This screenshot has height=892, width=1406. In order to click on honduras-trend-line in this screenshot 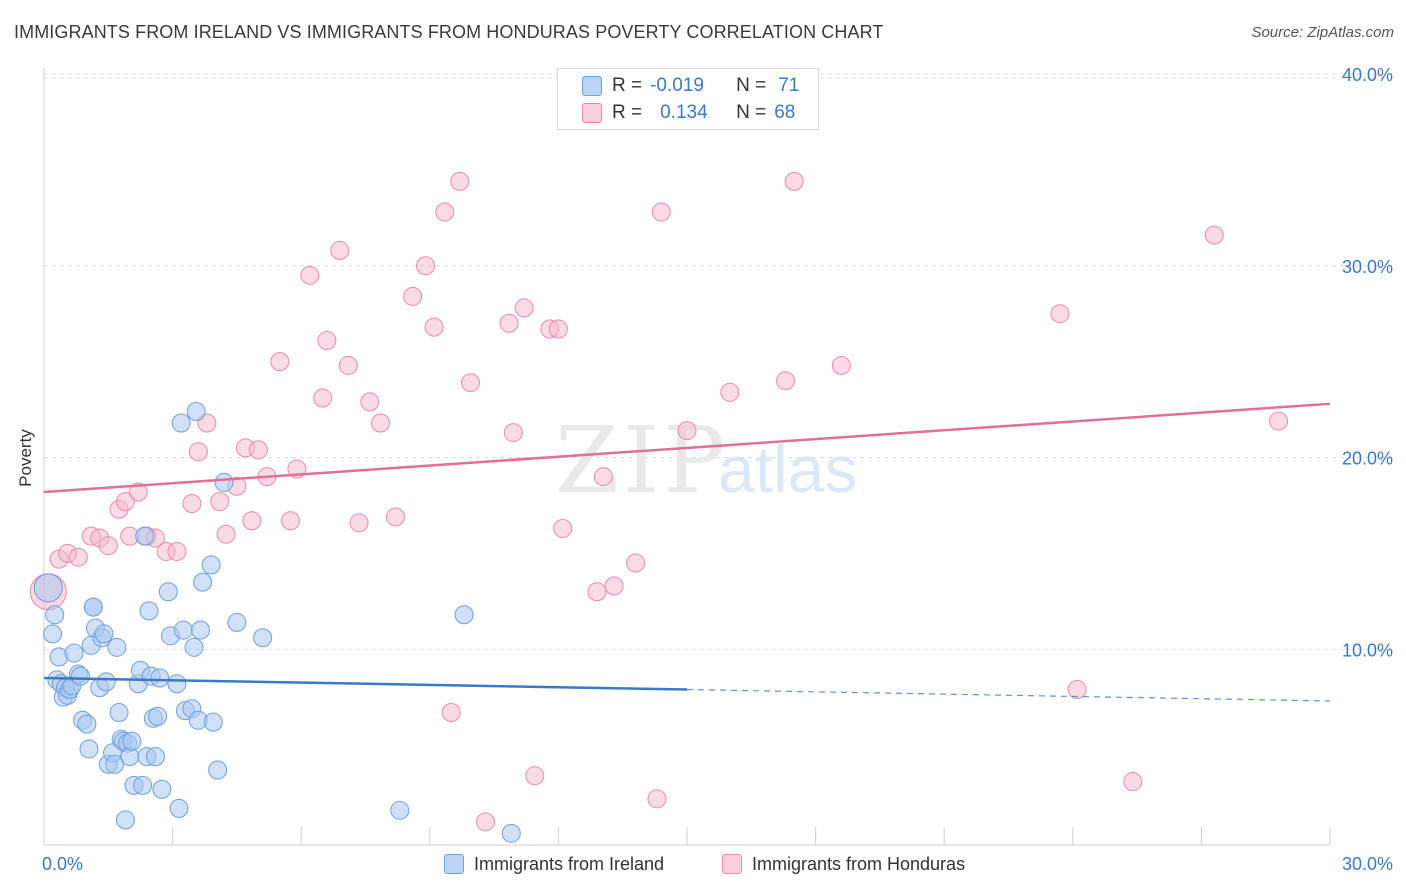, I will do `click(687, 448)`.